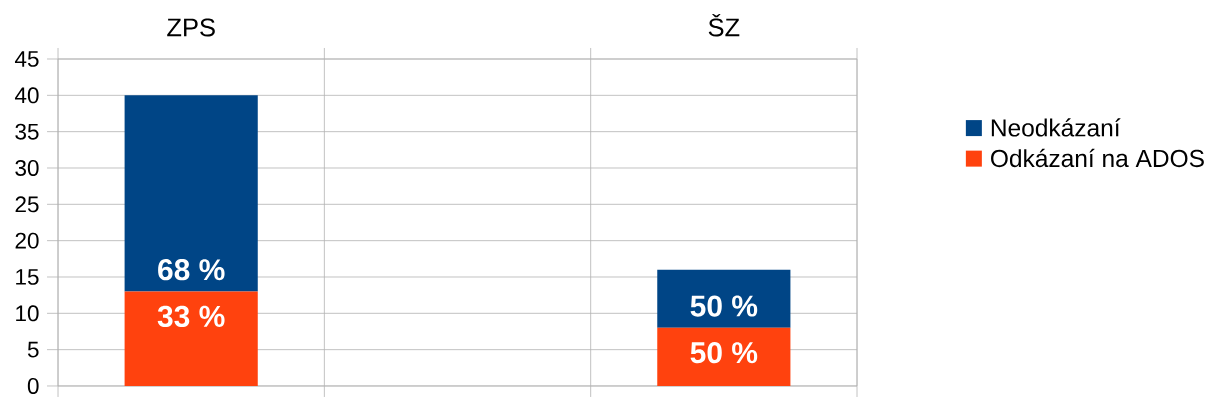  What do you see at coordinates (27, 240) in the screenshot?
I see `y-tick-label: 20` at bounding box center [27, 240].